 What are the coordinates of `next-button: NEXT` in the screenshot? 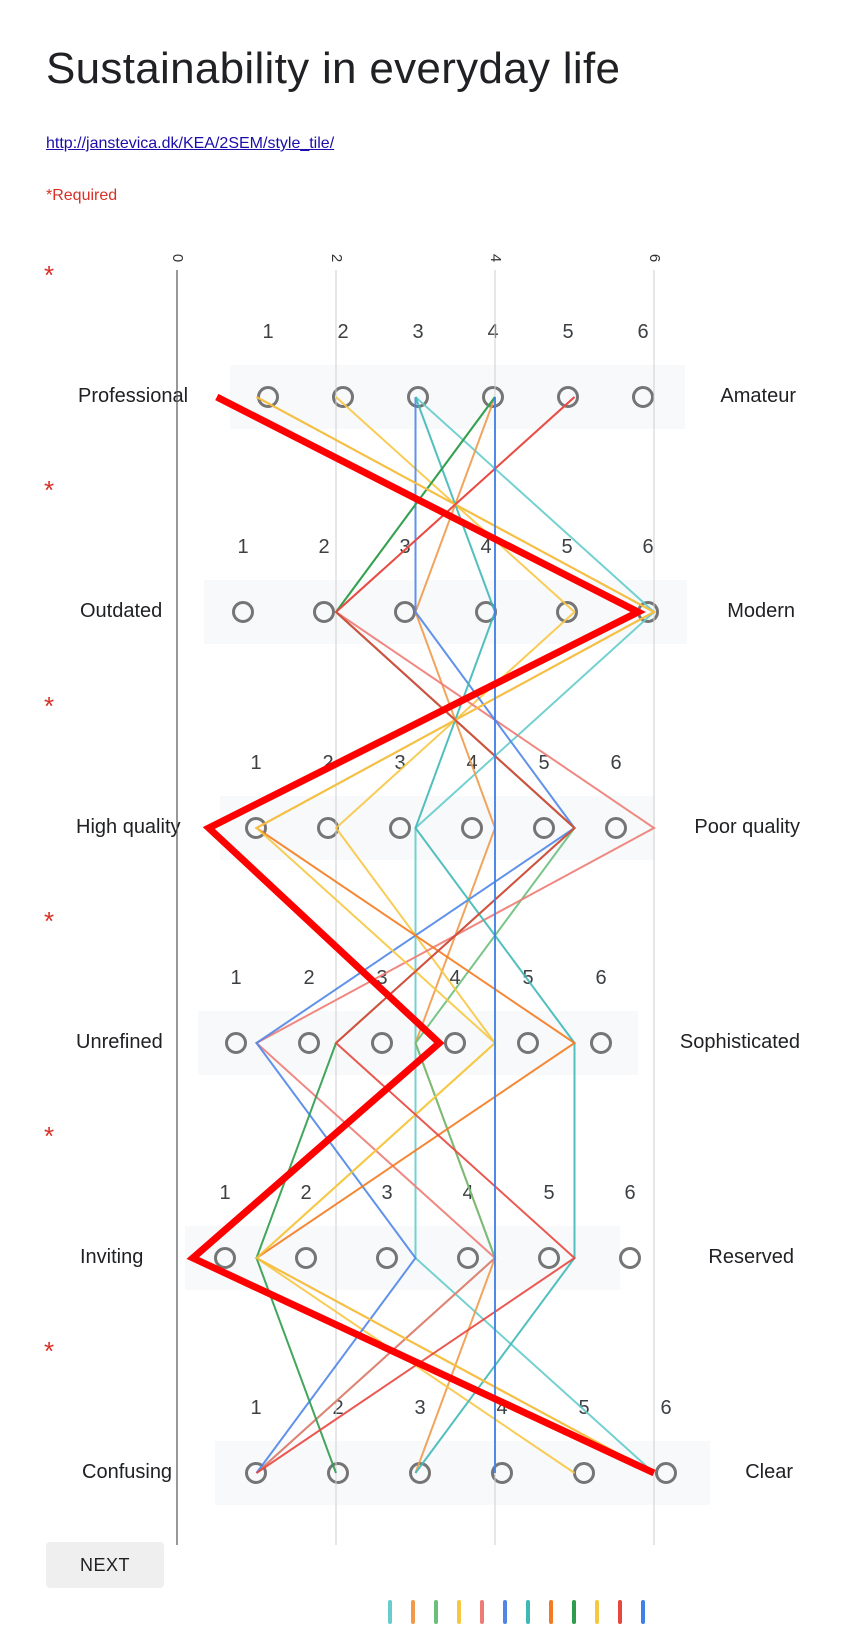 It's located at (105, 1565).